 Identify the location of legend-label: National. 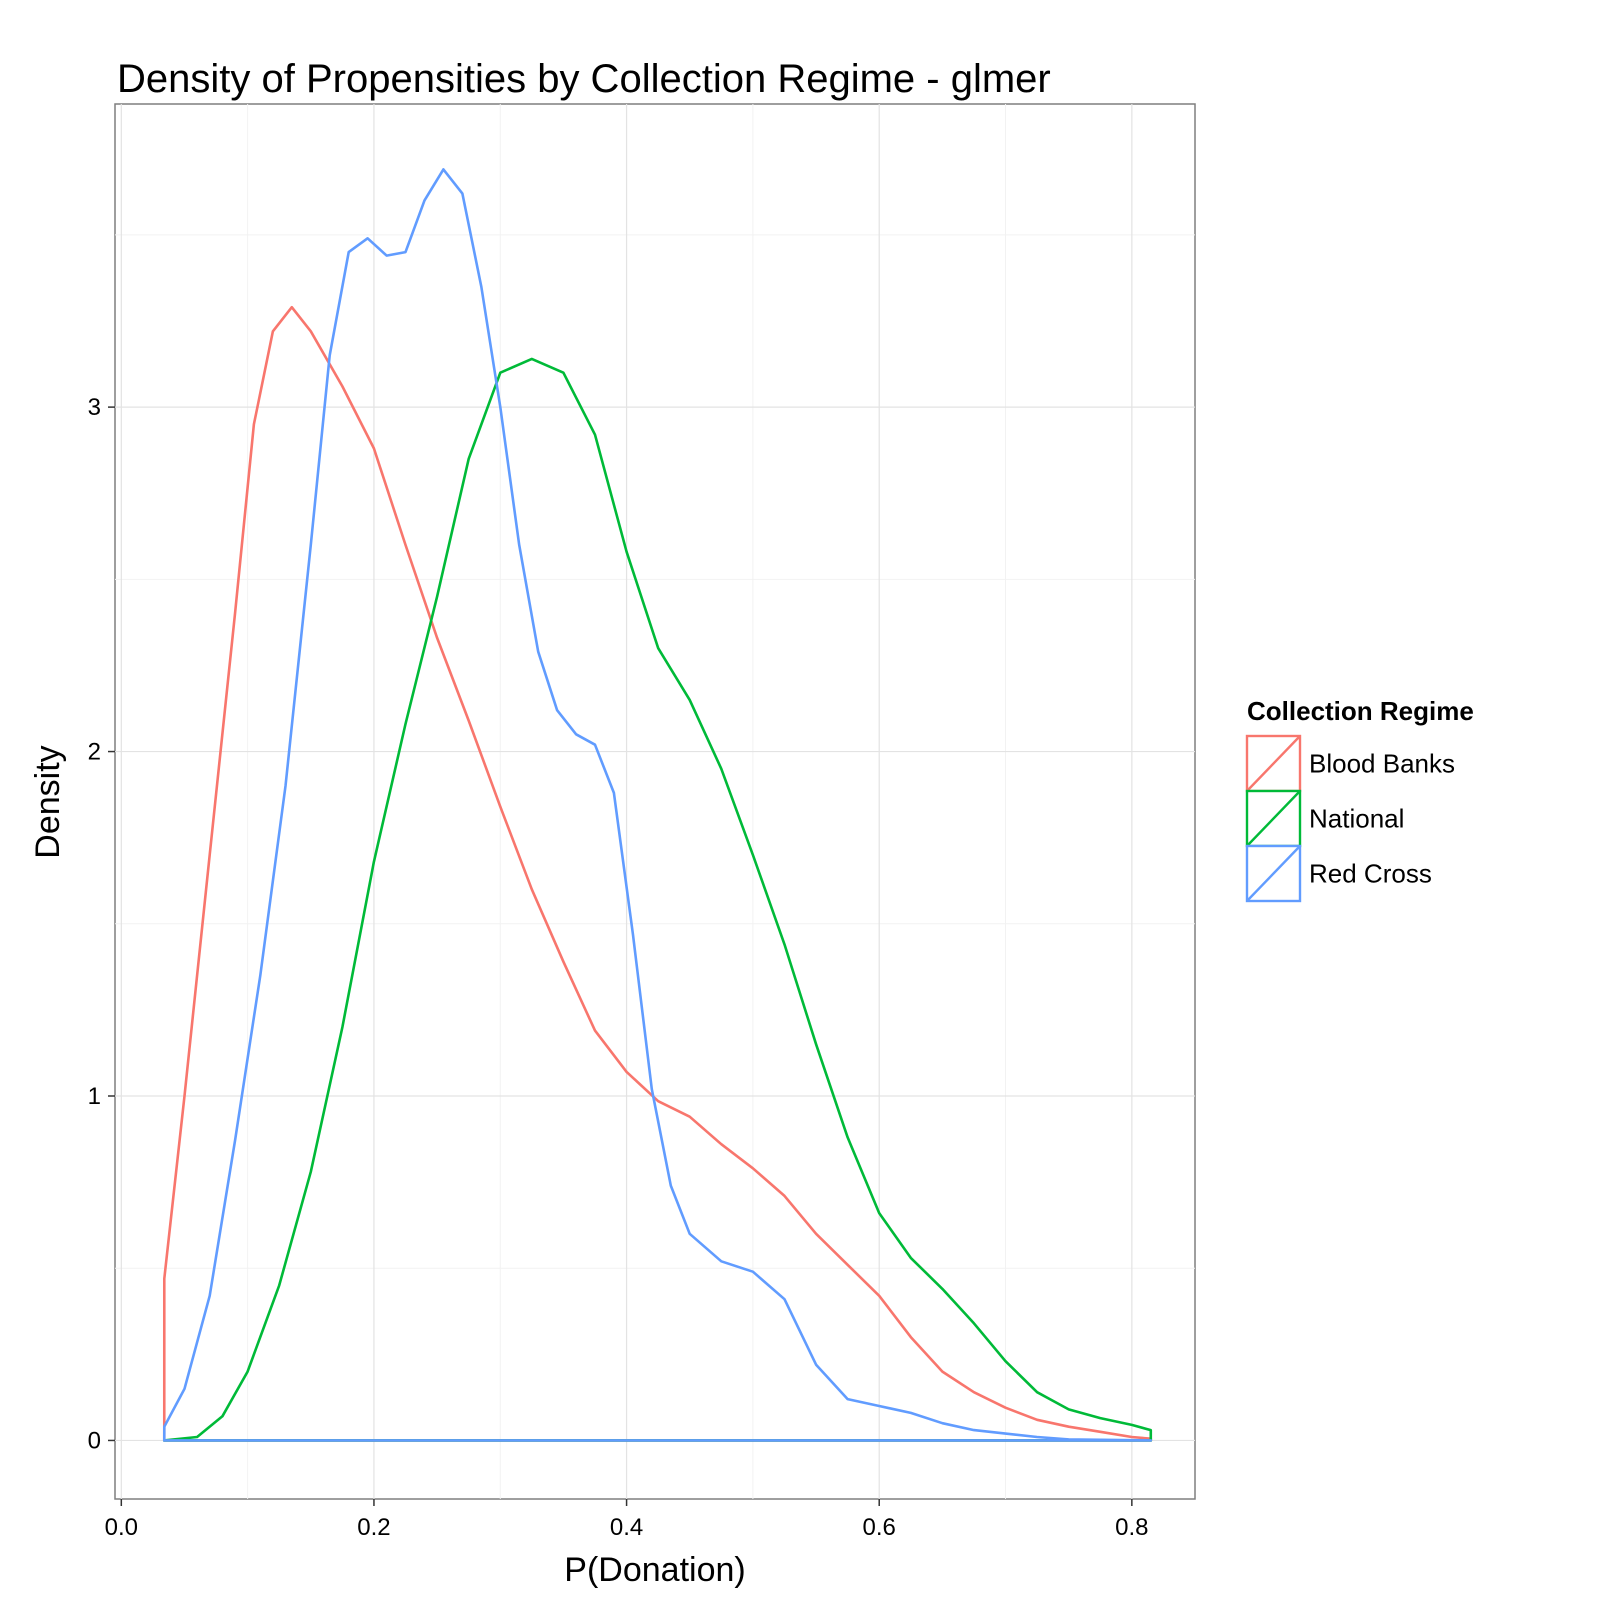
(1356, 819).